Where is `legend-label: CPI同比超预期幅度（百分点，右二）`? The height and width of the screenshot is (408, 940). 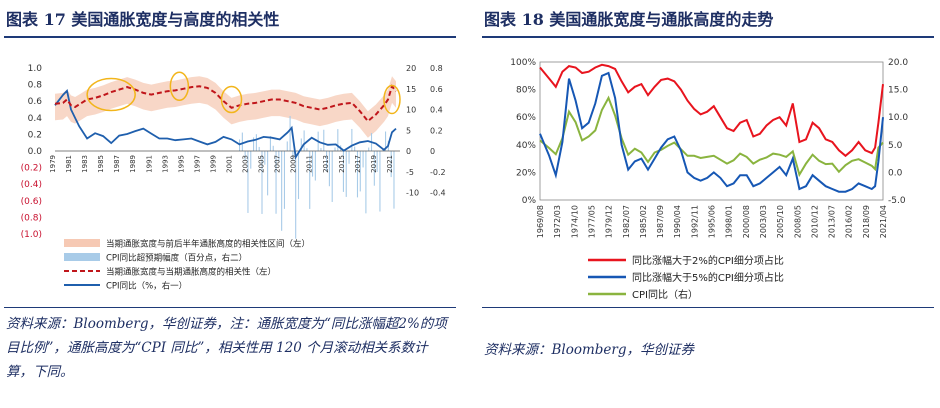 legend-label: CPI同比超预期幅度（百分点，右二） is located at coordinates (176, 258).